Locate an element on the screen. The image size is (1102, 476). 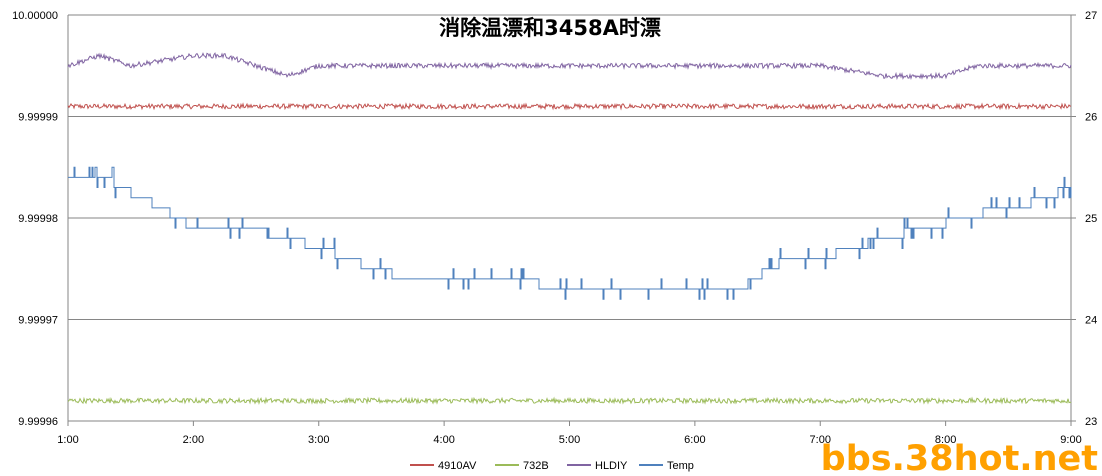
right-tick-label: 26 is located at coordinates (1091, 118).